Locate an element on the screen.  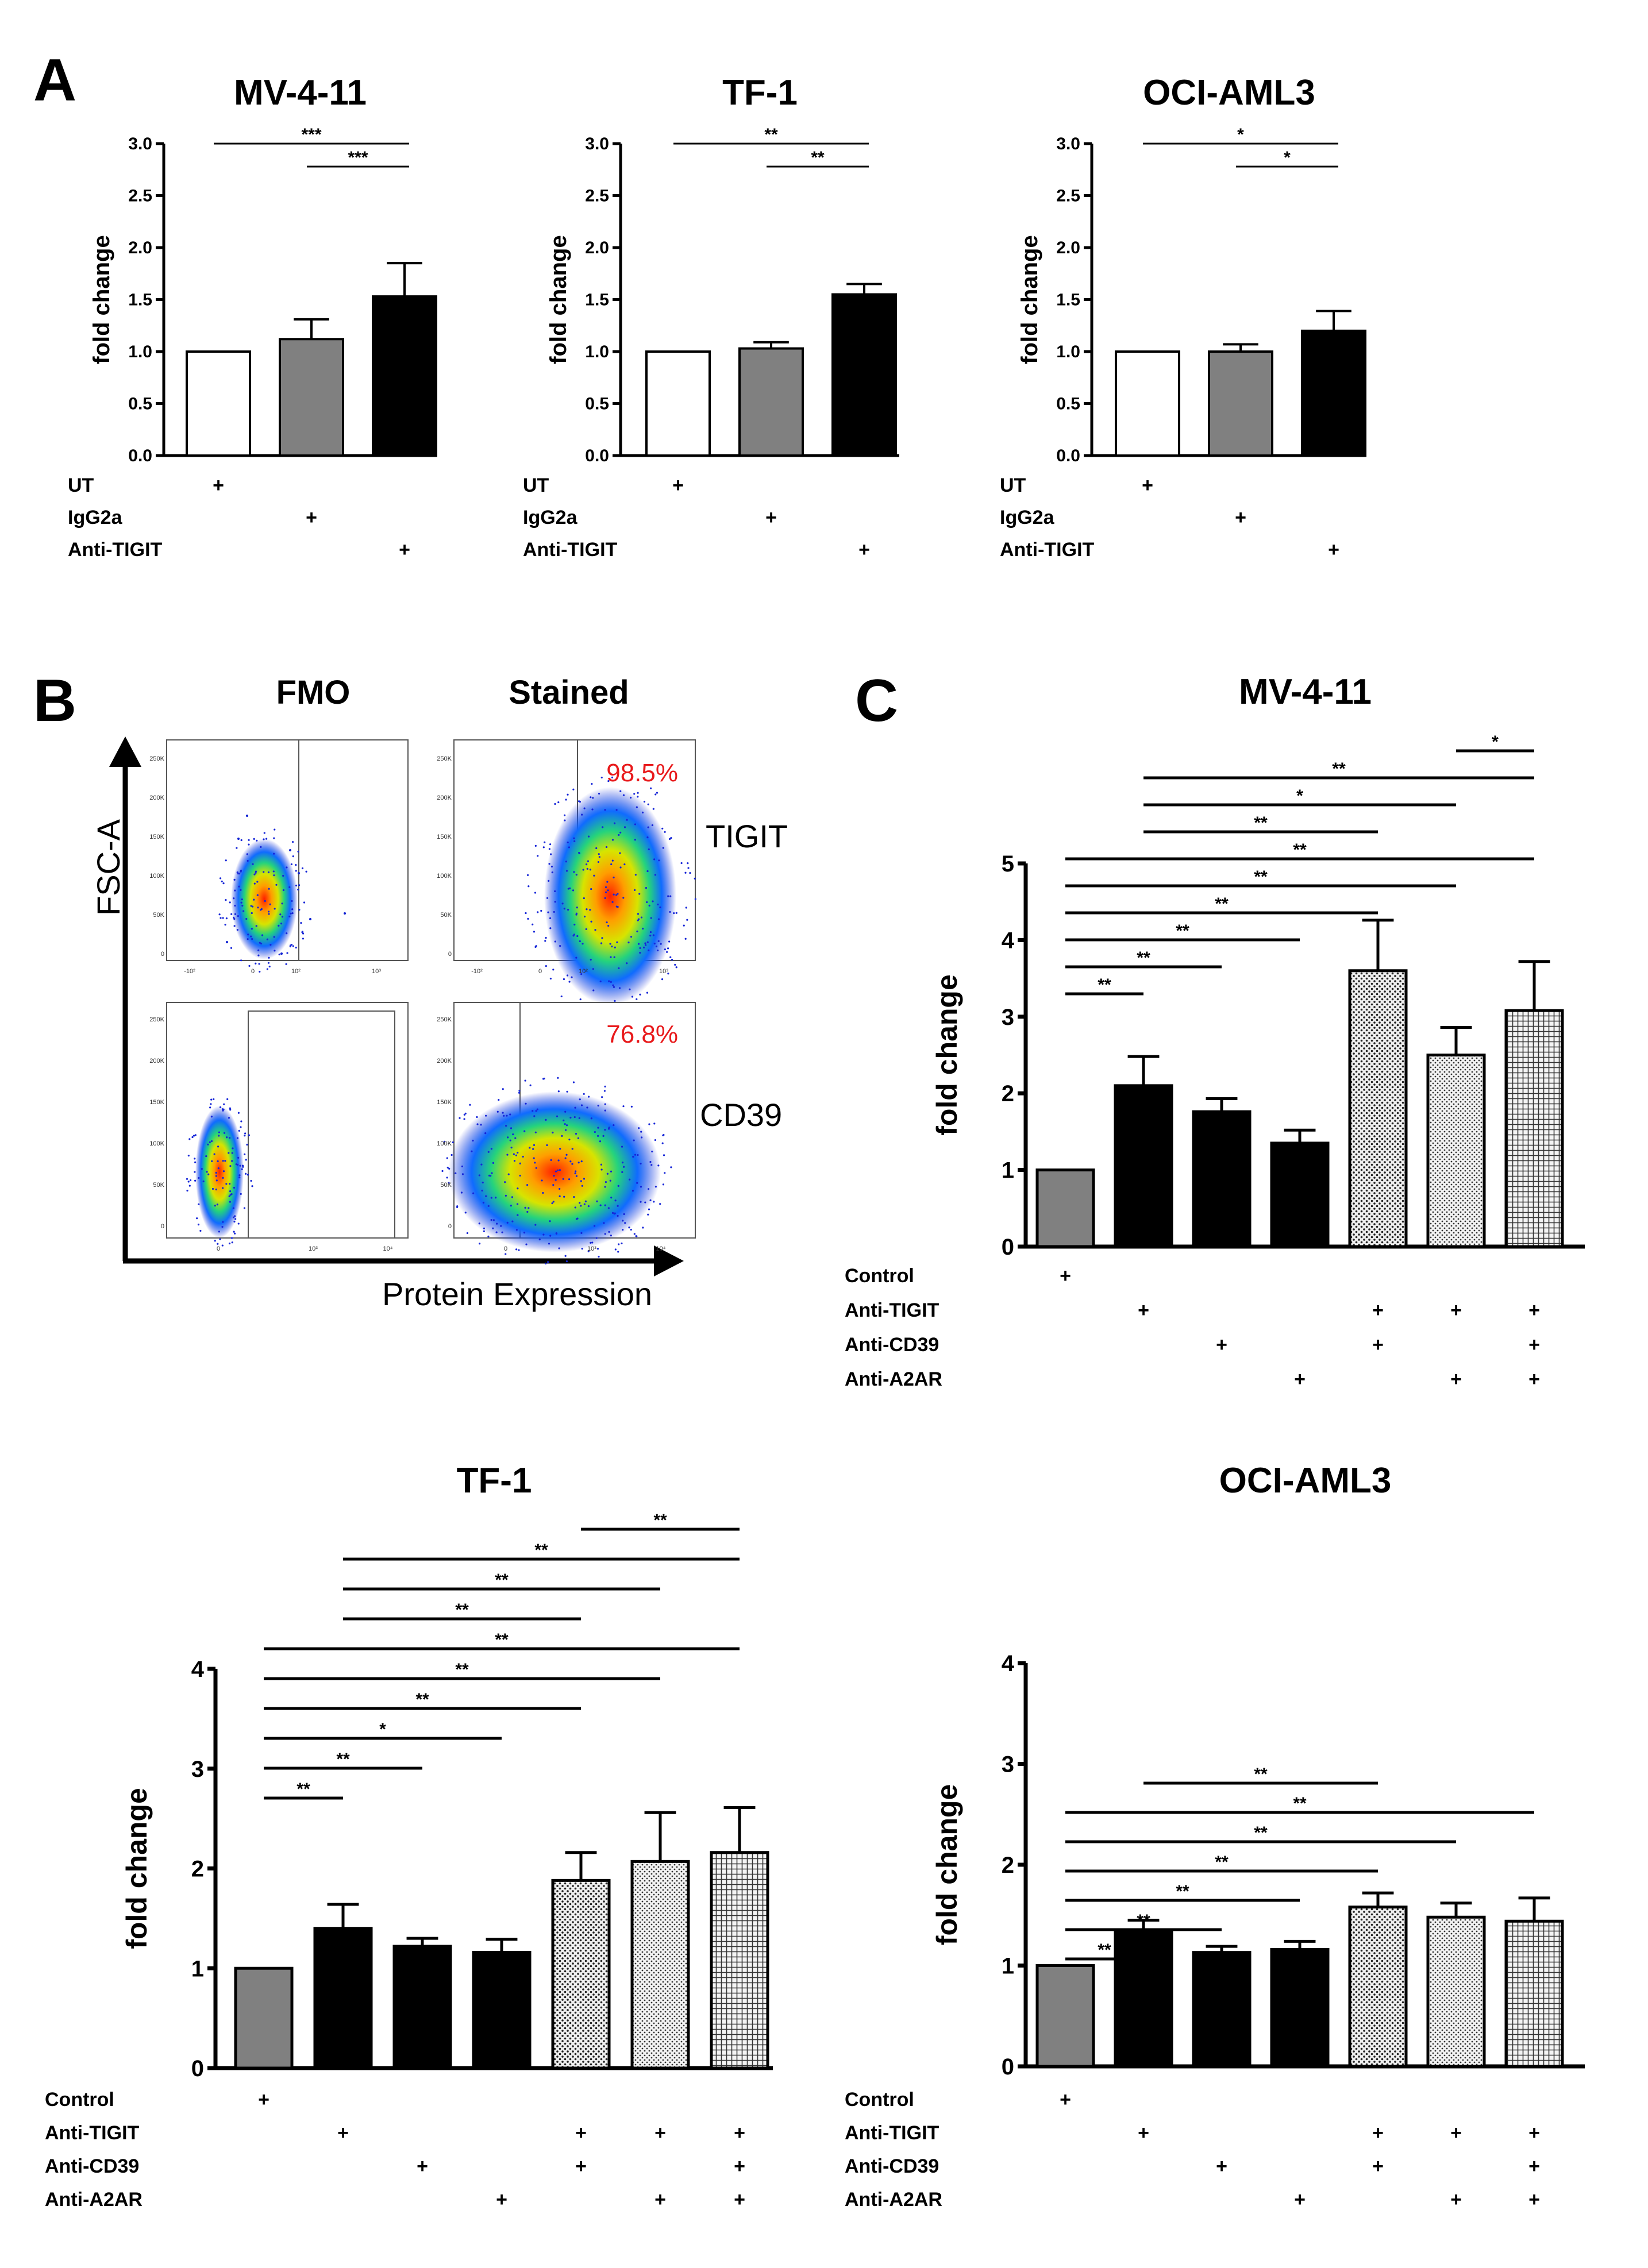
svg-text: 10³ is located at coordinates (591, 1248).